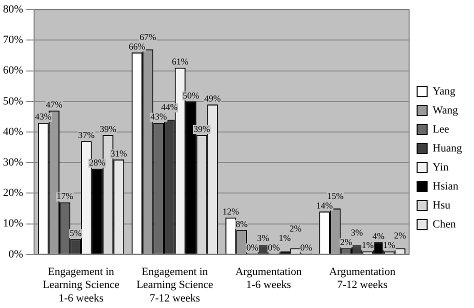 This screenshot has width=474, height=308. I want to click on y-tick-label: 70%, so click(13, 40).